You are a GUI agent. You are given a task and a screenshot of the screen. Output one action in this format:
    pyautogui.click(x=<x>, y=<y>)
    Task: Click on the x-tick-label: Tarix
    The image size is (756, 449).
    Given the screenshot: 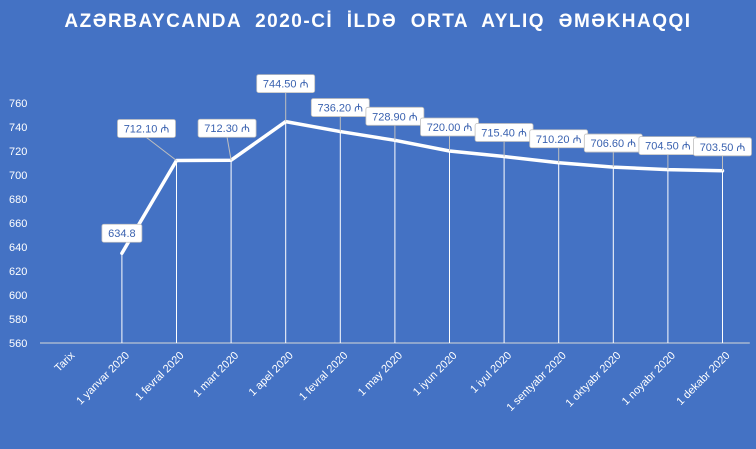 What is the action you would take?
    pyautogui.click(x=65, y=361)
    